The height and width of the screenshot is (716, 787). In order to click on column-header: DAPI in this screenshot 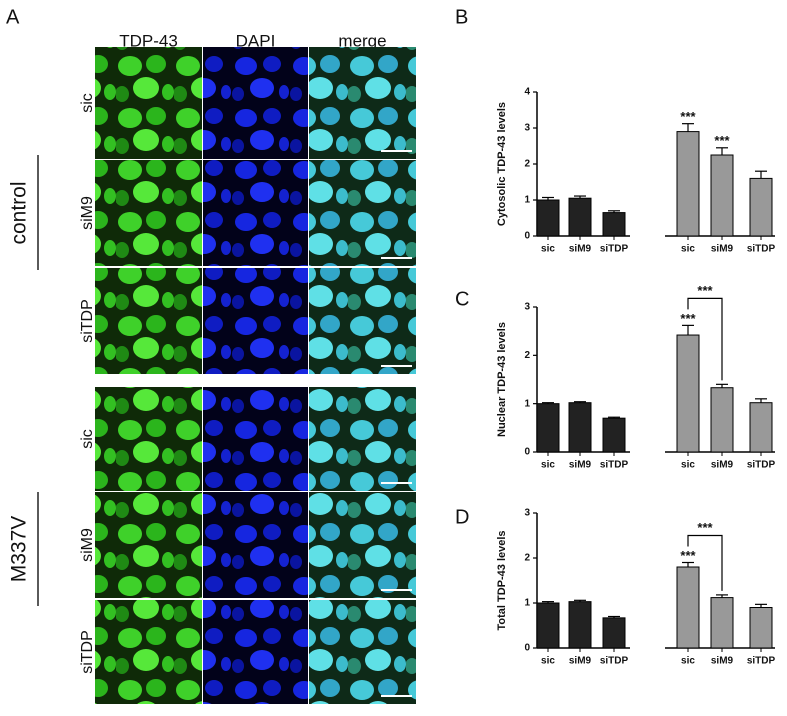, I will do `click(256, 40)`.